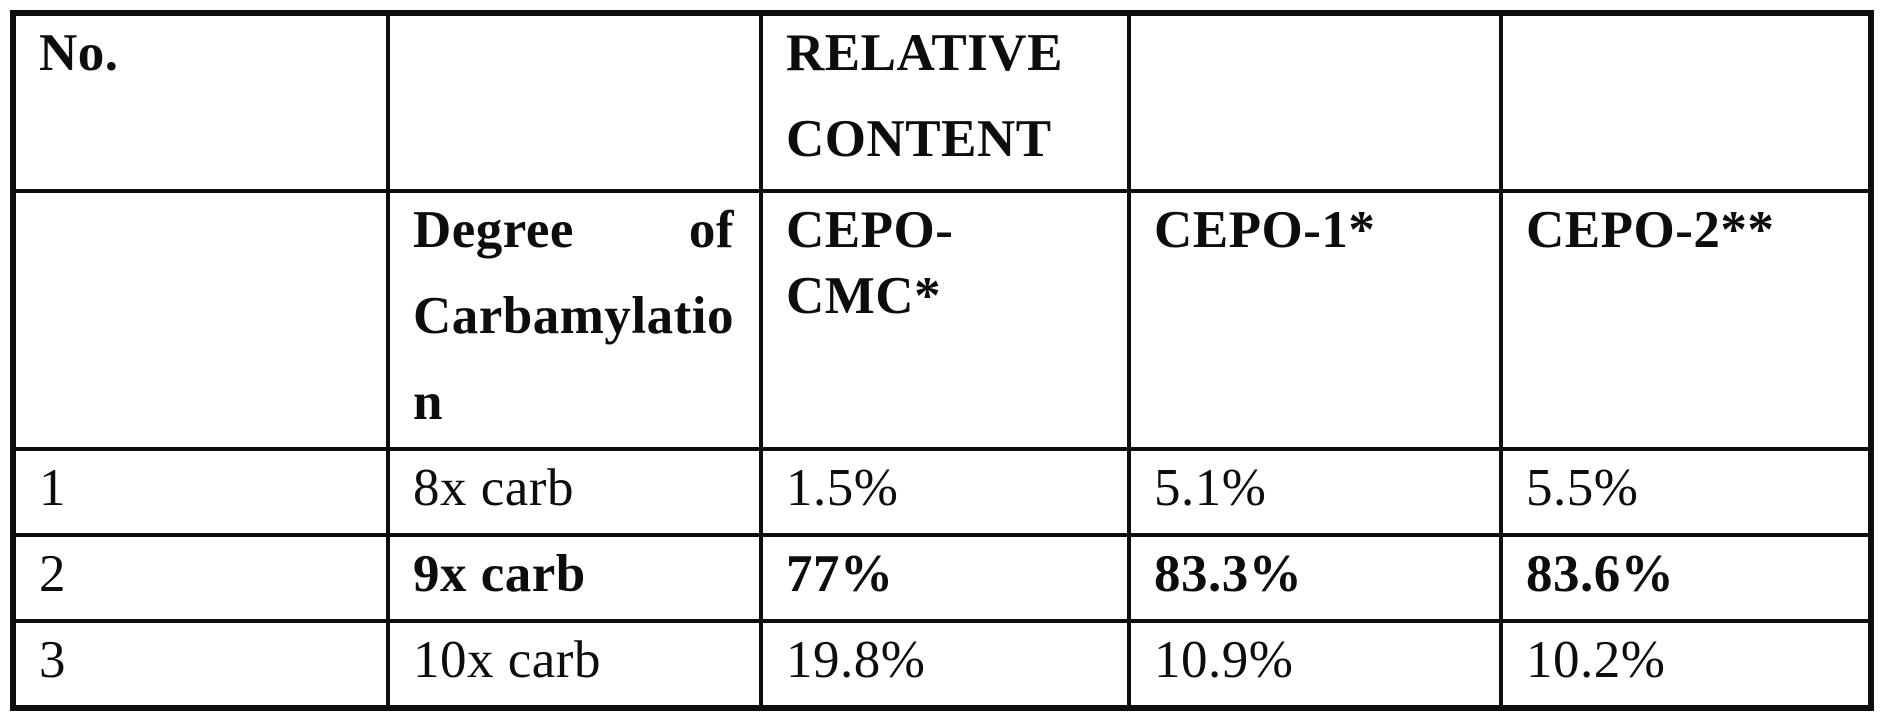 The image size is (1885, 727). Describe the element at coordinates (200, 578) in the screenshot. I see `row-number-cell: 2` at that location.